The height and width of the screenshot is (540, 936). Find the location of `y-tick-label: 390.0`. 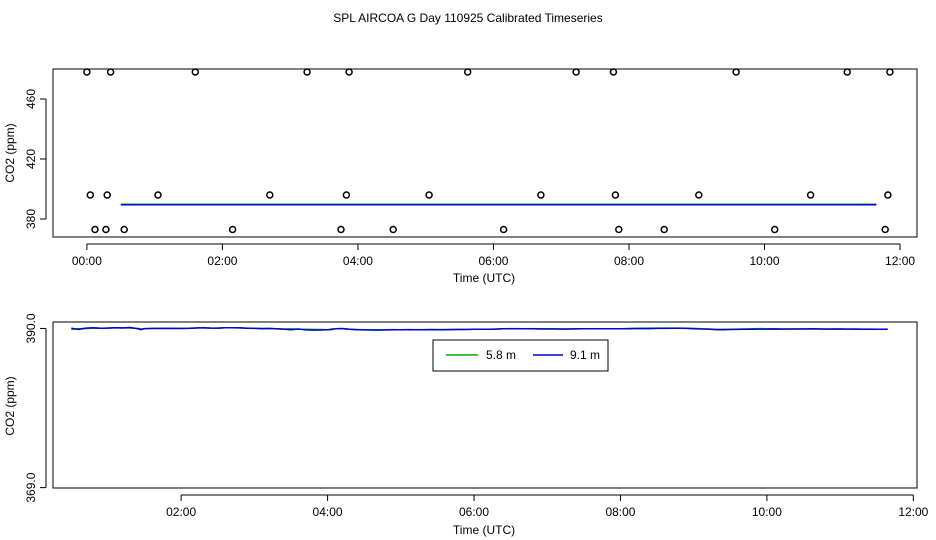

y-tick-label: 390.0 is located at coordinates (31, 328).